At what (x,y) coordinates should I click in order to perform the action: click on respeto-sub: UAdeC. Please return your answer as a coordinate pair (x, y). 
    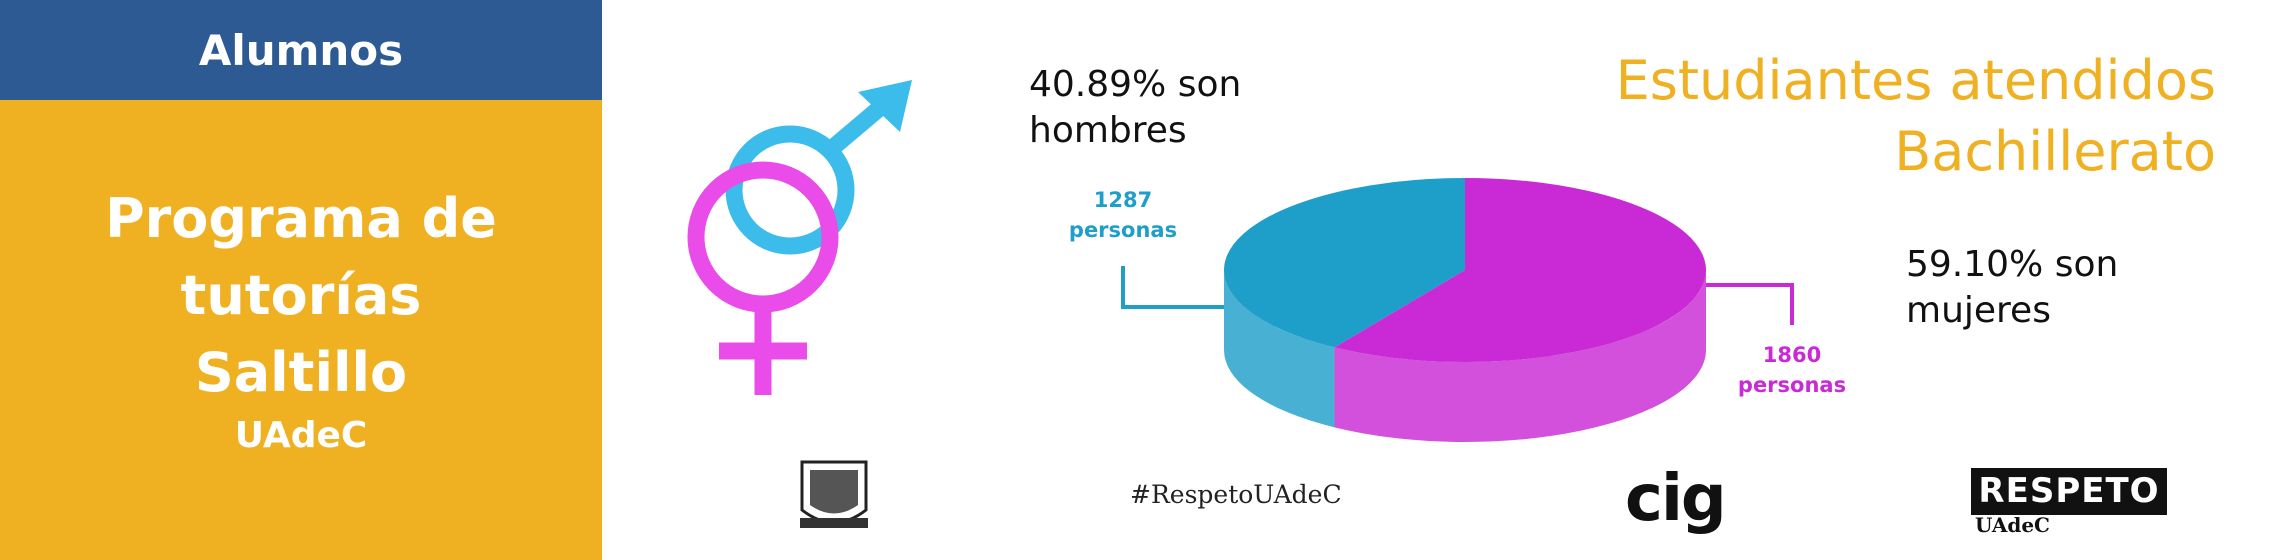
    Looking at the image, I should click on (2012, 525).